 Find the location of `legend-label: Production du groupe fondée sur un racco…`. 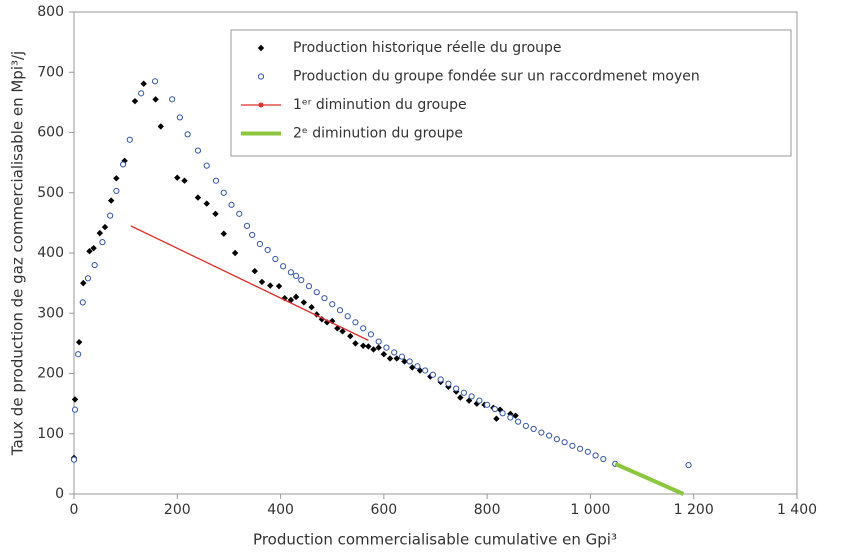

legend-label: Production du groupe fondée sur un racco… is located at coordinates (496, 77).